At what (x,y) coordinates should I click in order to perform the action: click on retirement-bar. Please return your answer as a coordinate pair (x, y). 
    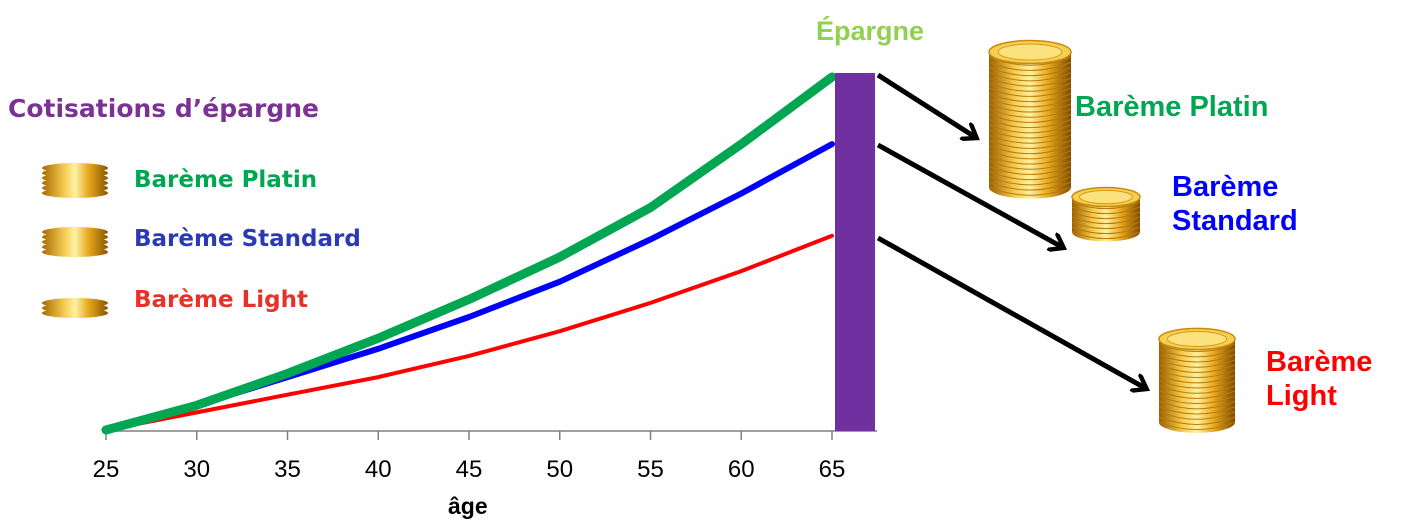
    Looking at the image, I should click on (855, 252).